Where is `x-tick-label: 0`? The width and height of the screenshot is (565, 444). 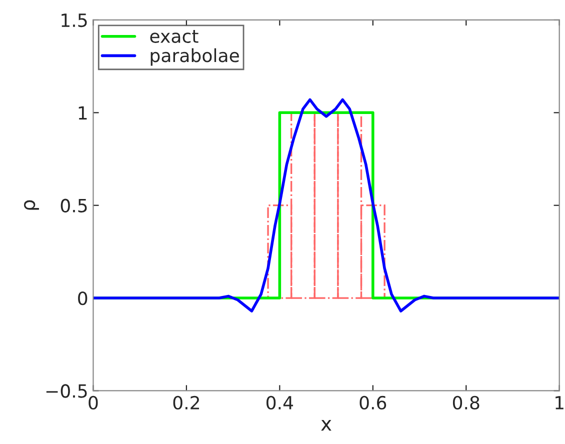 x-tick-label: 0 is located at coordinates (93, 403).